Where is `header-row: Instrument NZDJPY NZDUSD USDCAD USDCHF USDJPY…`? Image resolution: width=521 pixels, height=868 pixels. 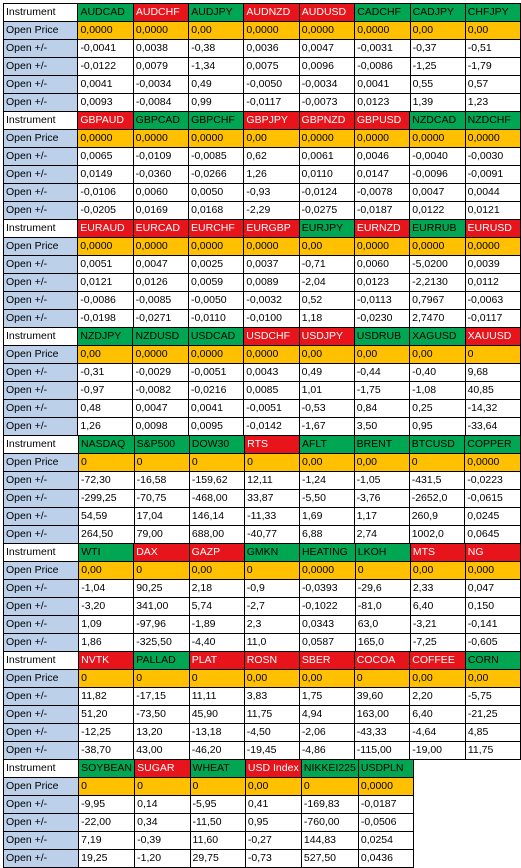
header-row: Instrument NZDJPY NZDUSD USDCAD USDCHF USDJPY… is located at coordinates (261, 336).